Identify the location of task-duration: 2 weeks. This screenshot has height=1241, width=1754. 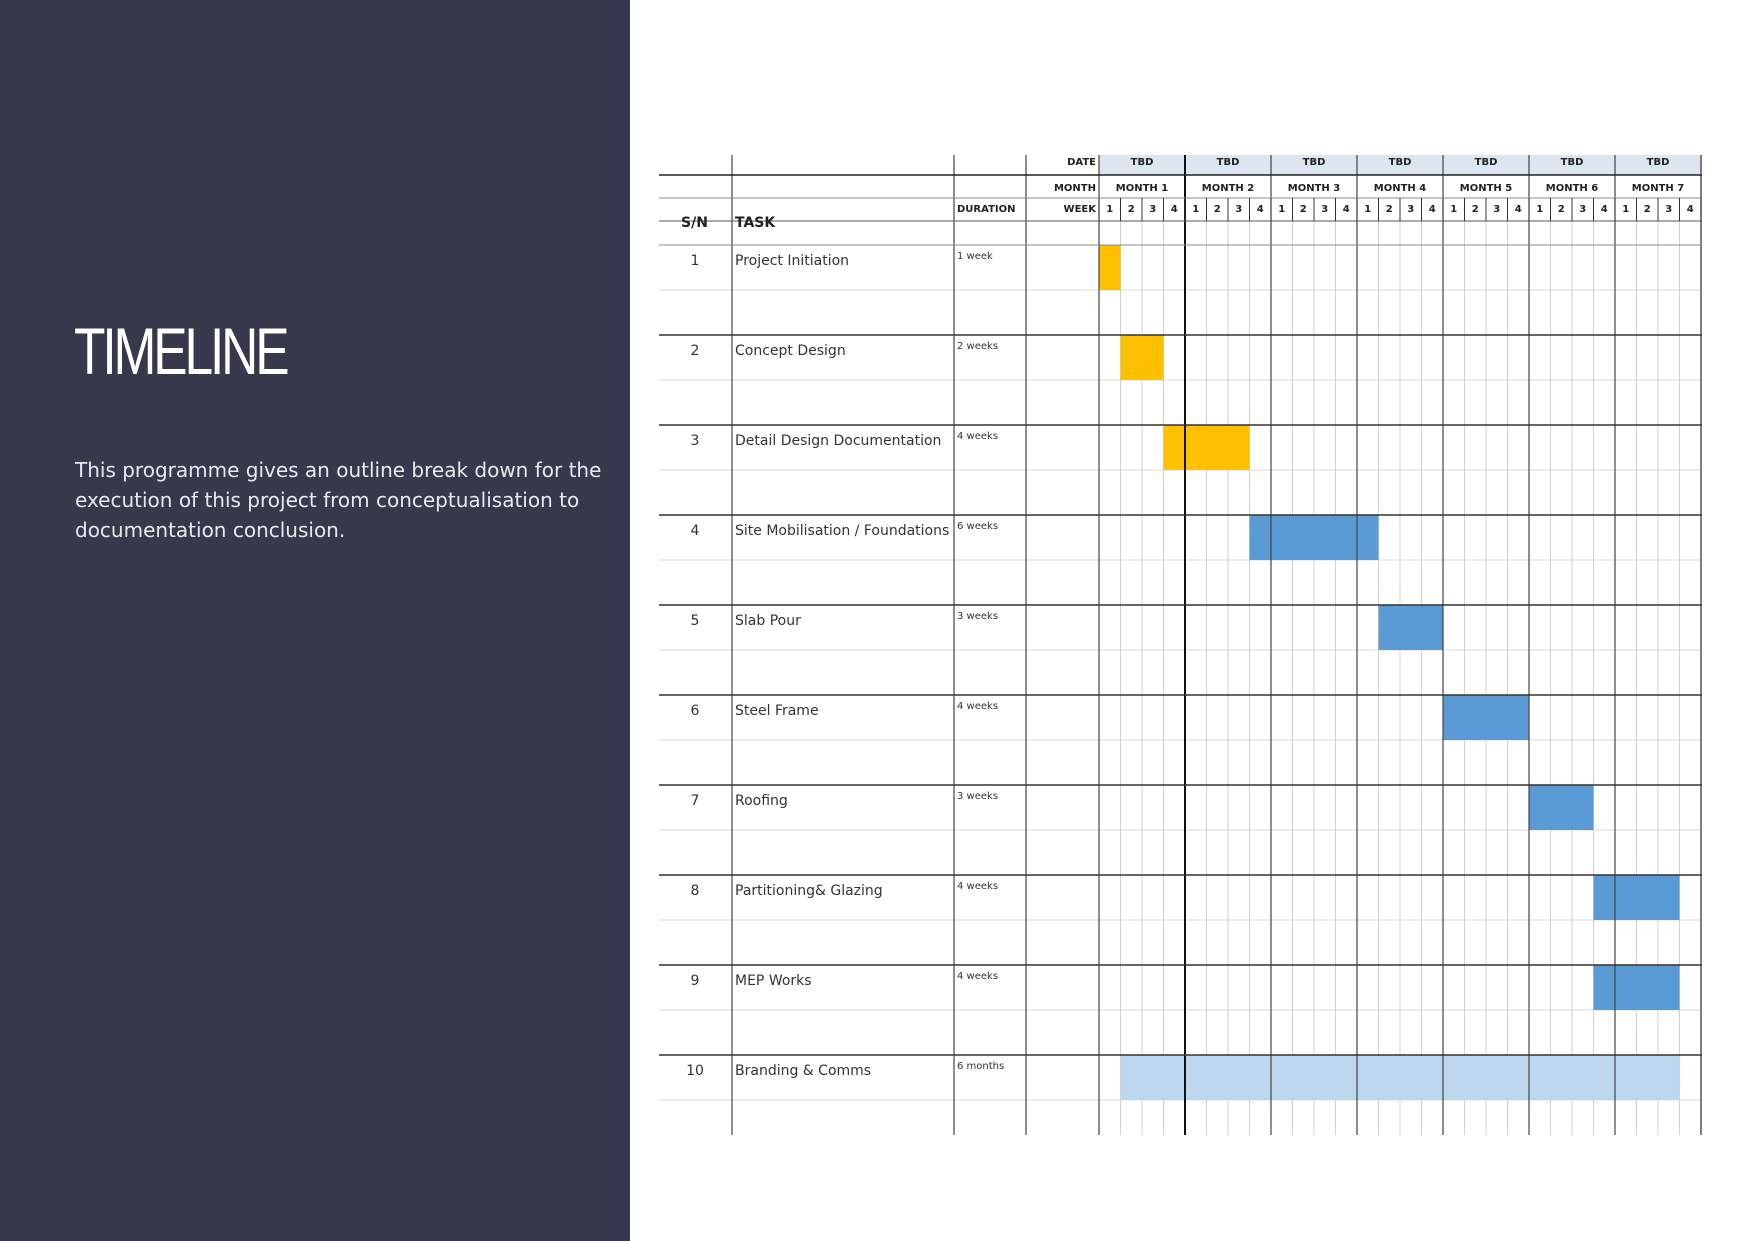
(977, 346).